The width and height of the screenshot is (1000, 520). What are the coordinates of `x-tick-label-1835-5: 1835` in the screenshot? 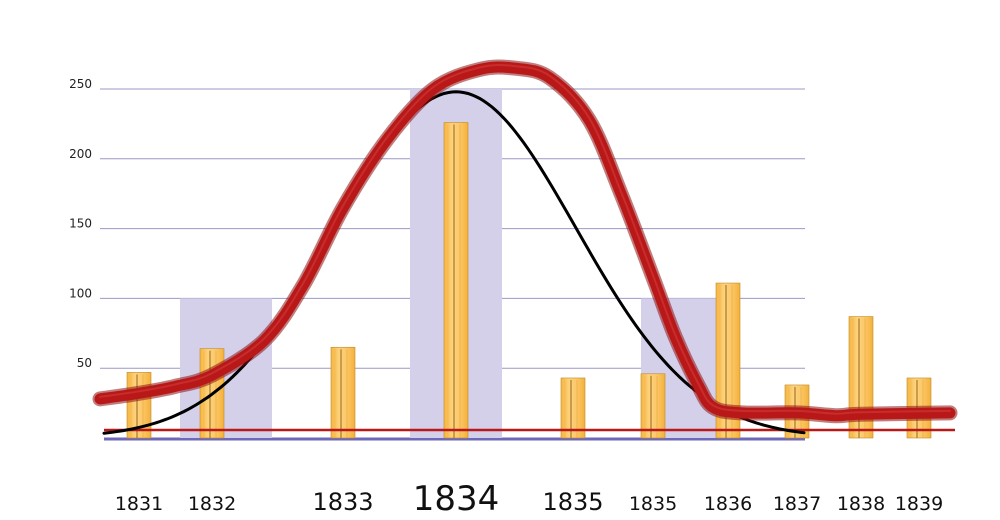 It's located at (653, 504).